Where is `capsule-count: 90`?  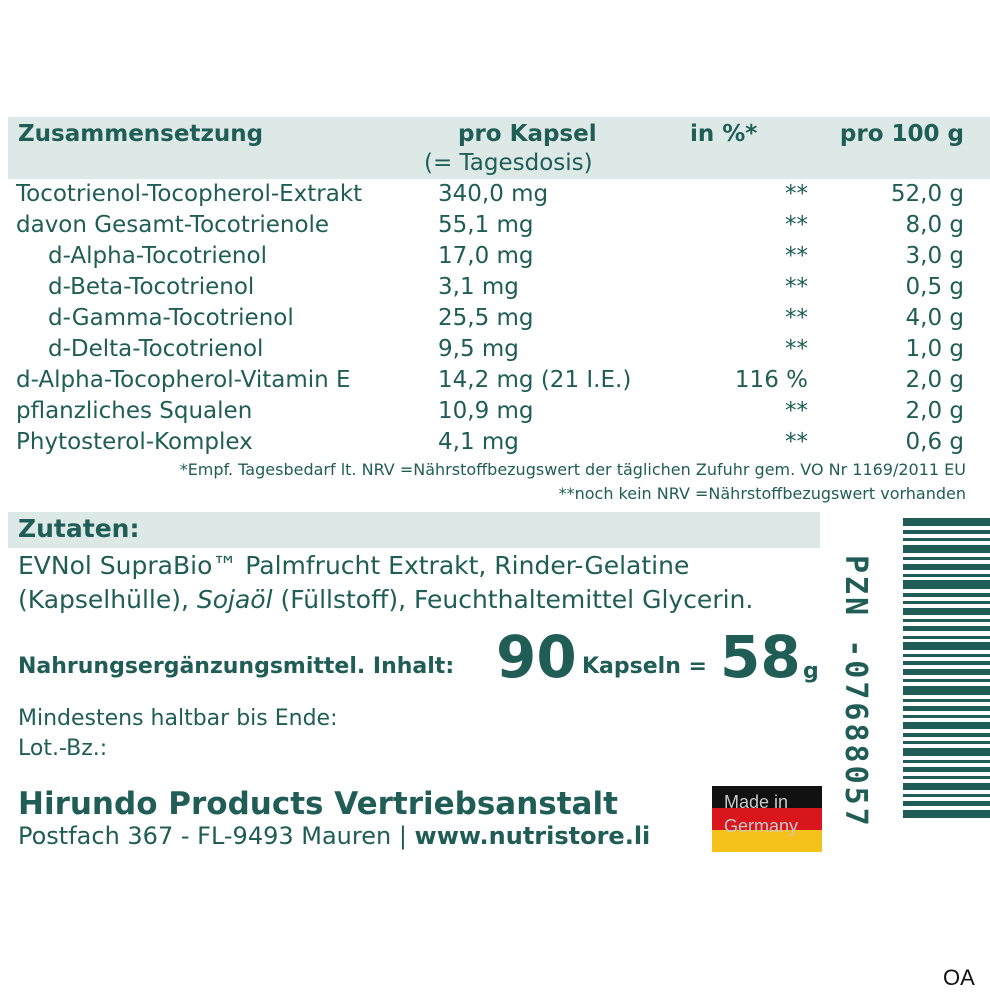 capsule-count: 90 is located at coordinates (536, 657).